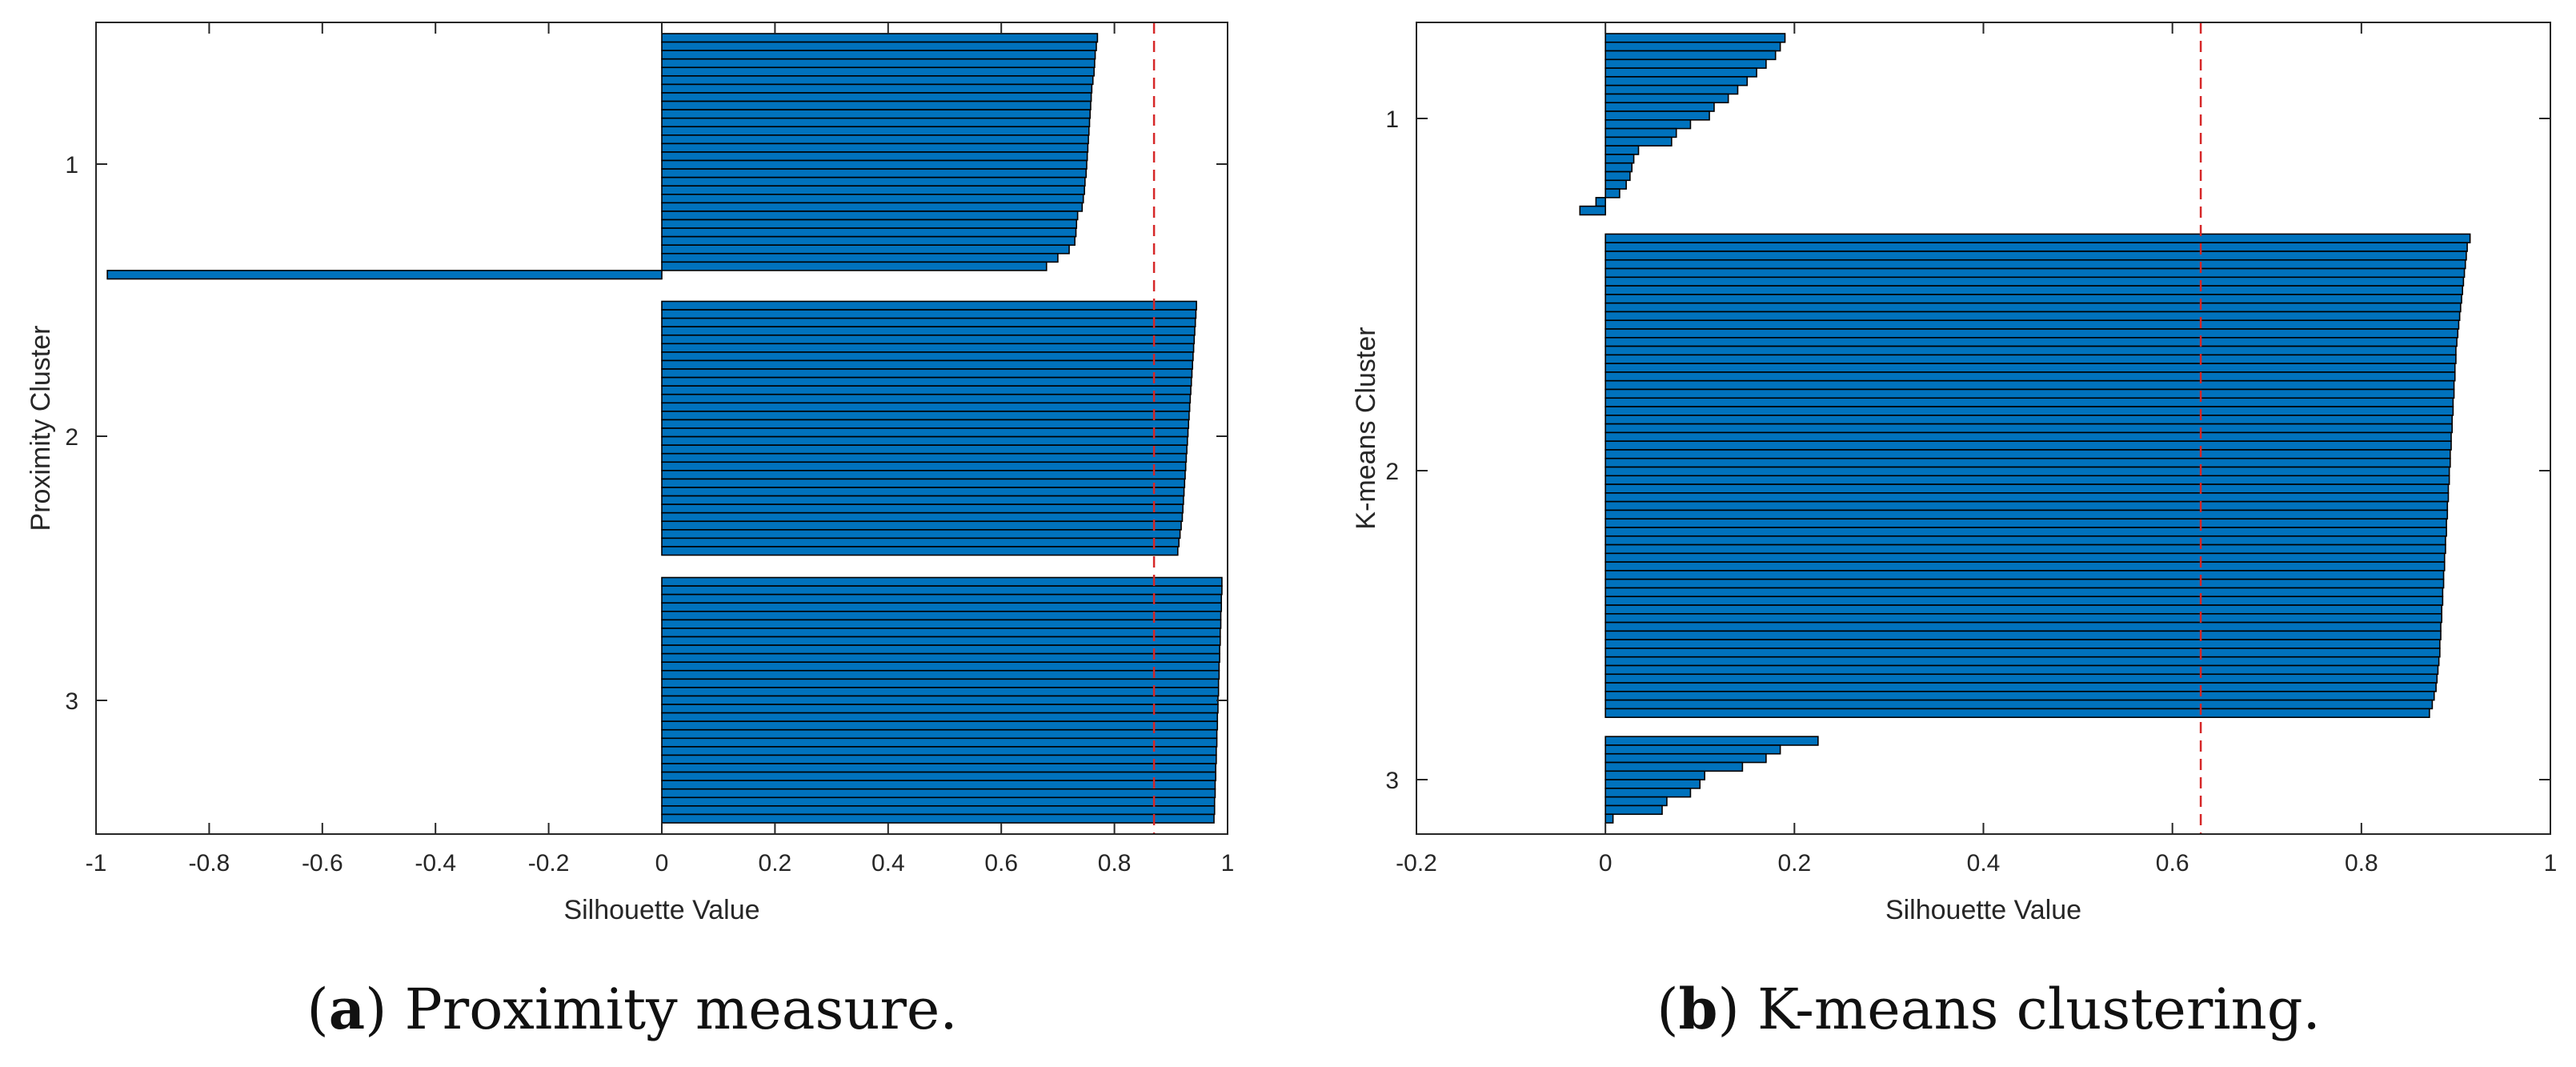  I want to click on y-tick-label-b: 3, so click(1392, 781).